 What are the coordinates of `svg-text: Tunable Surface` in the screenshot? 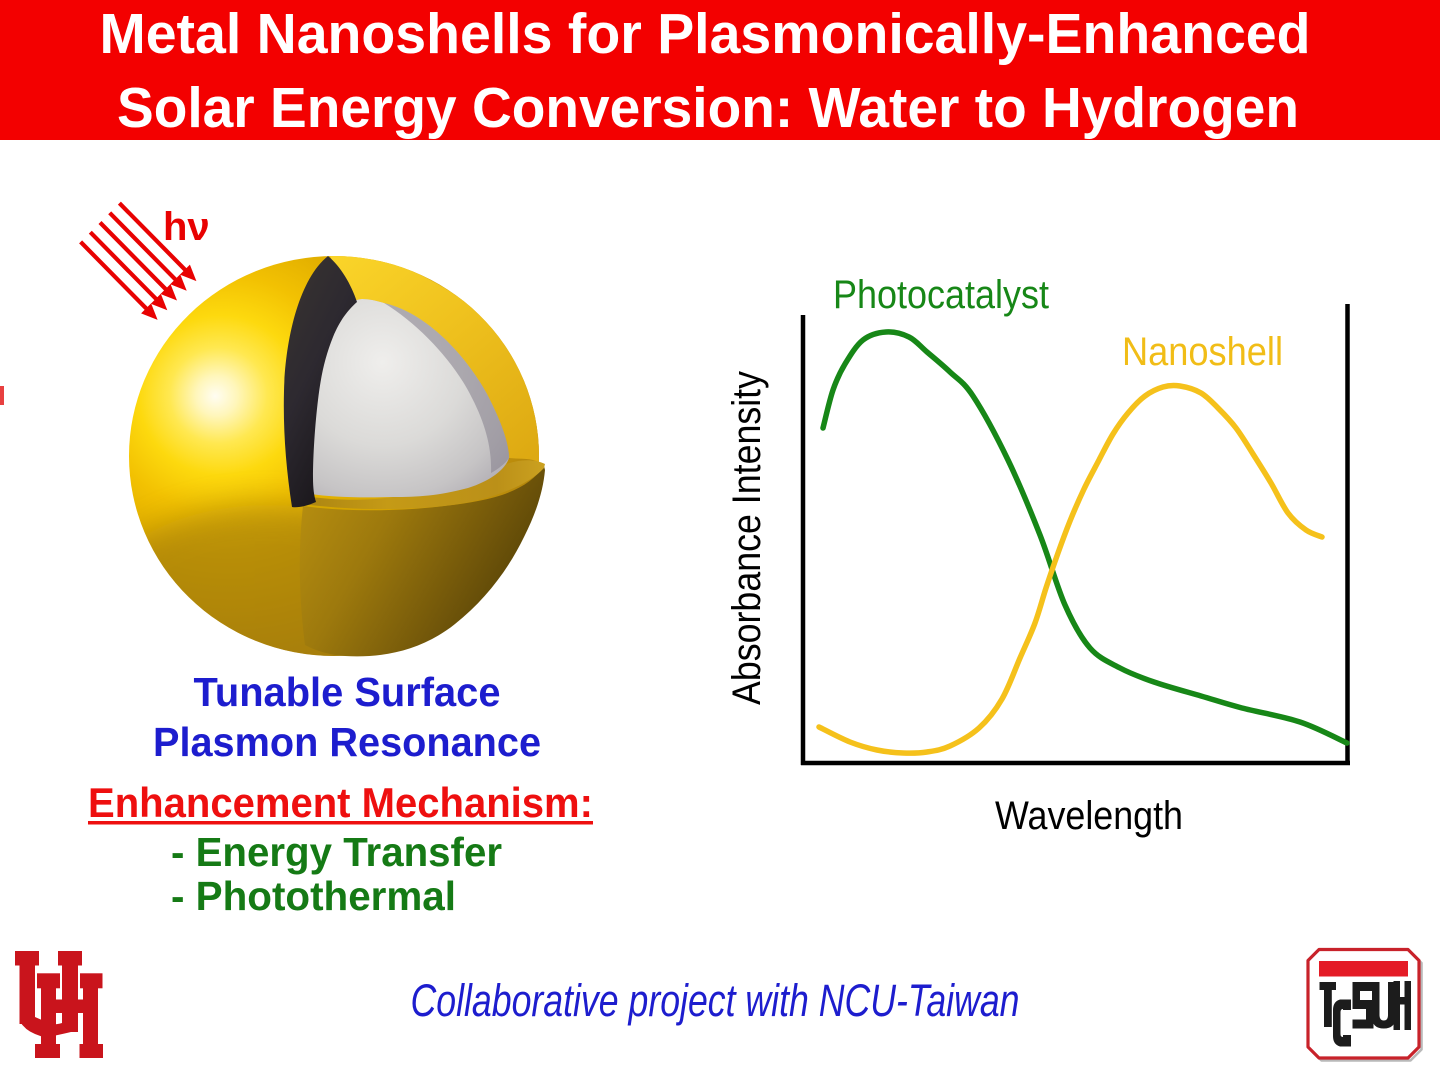 It's located at (347, 692).